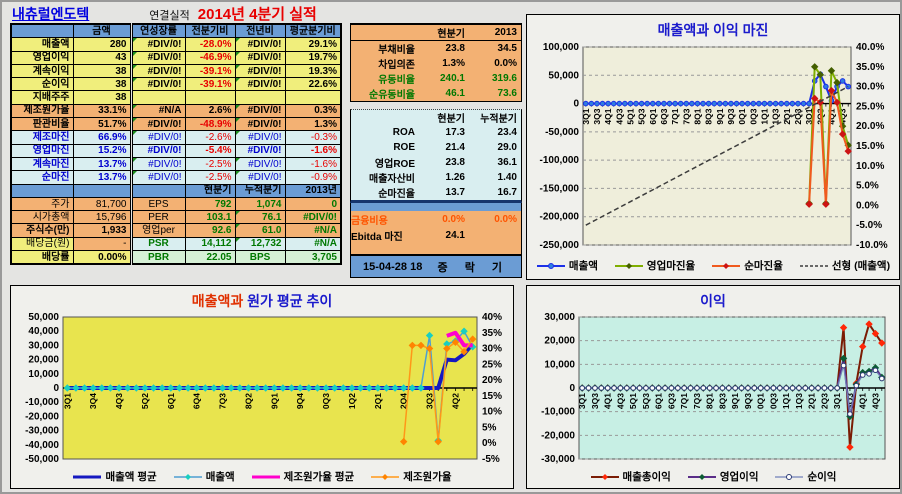 The height and width of the screenshot is (494, 902). What do you see at coordinates (455, 132) in the screenshot?
I see `cell: 17.3` at bounding box center [455, 132].